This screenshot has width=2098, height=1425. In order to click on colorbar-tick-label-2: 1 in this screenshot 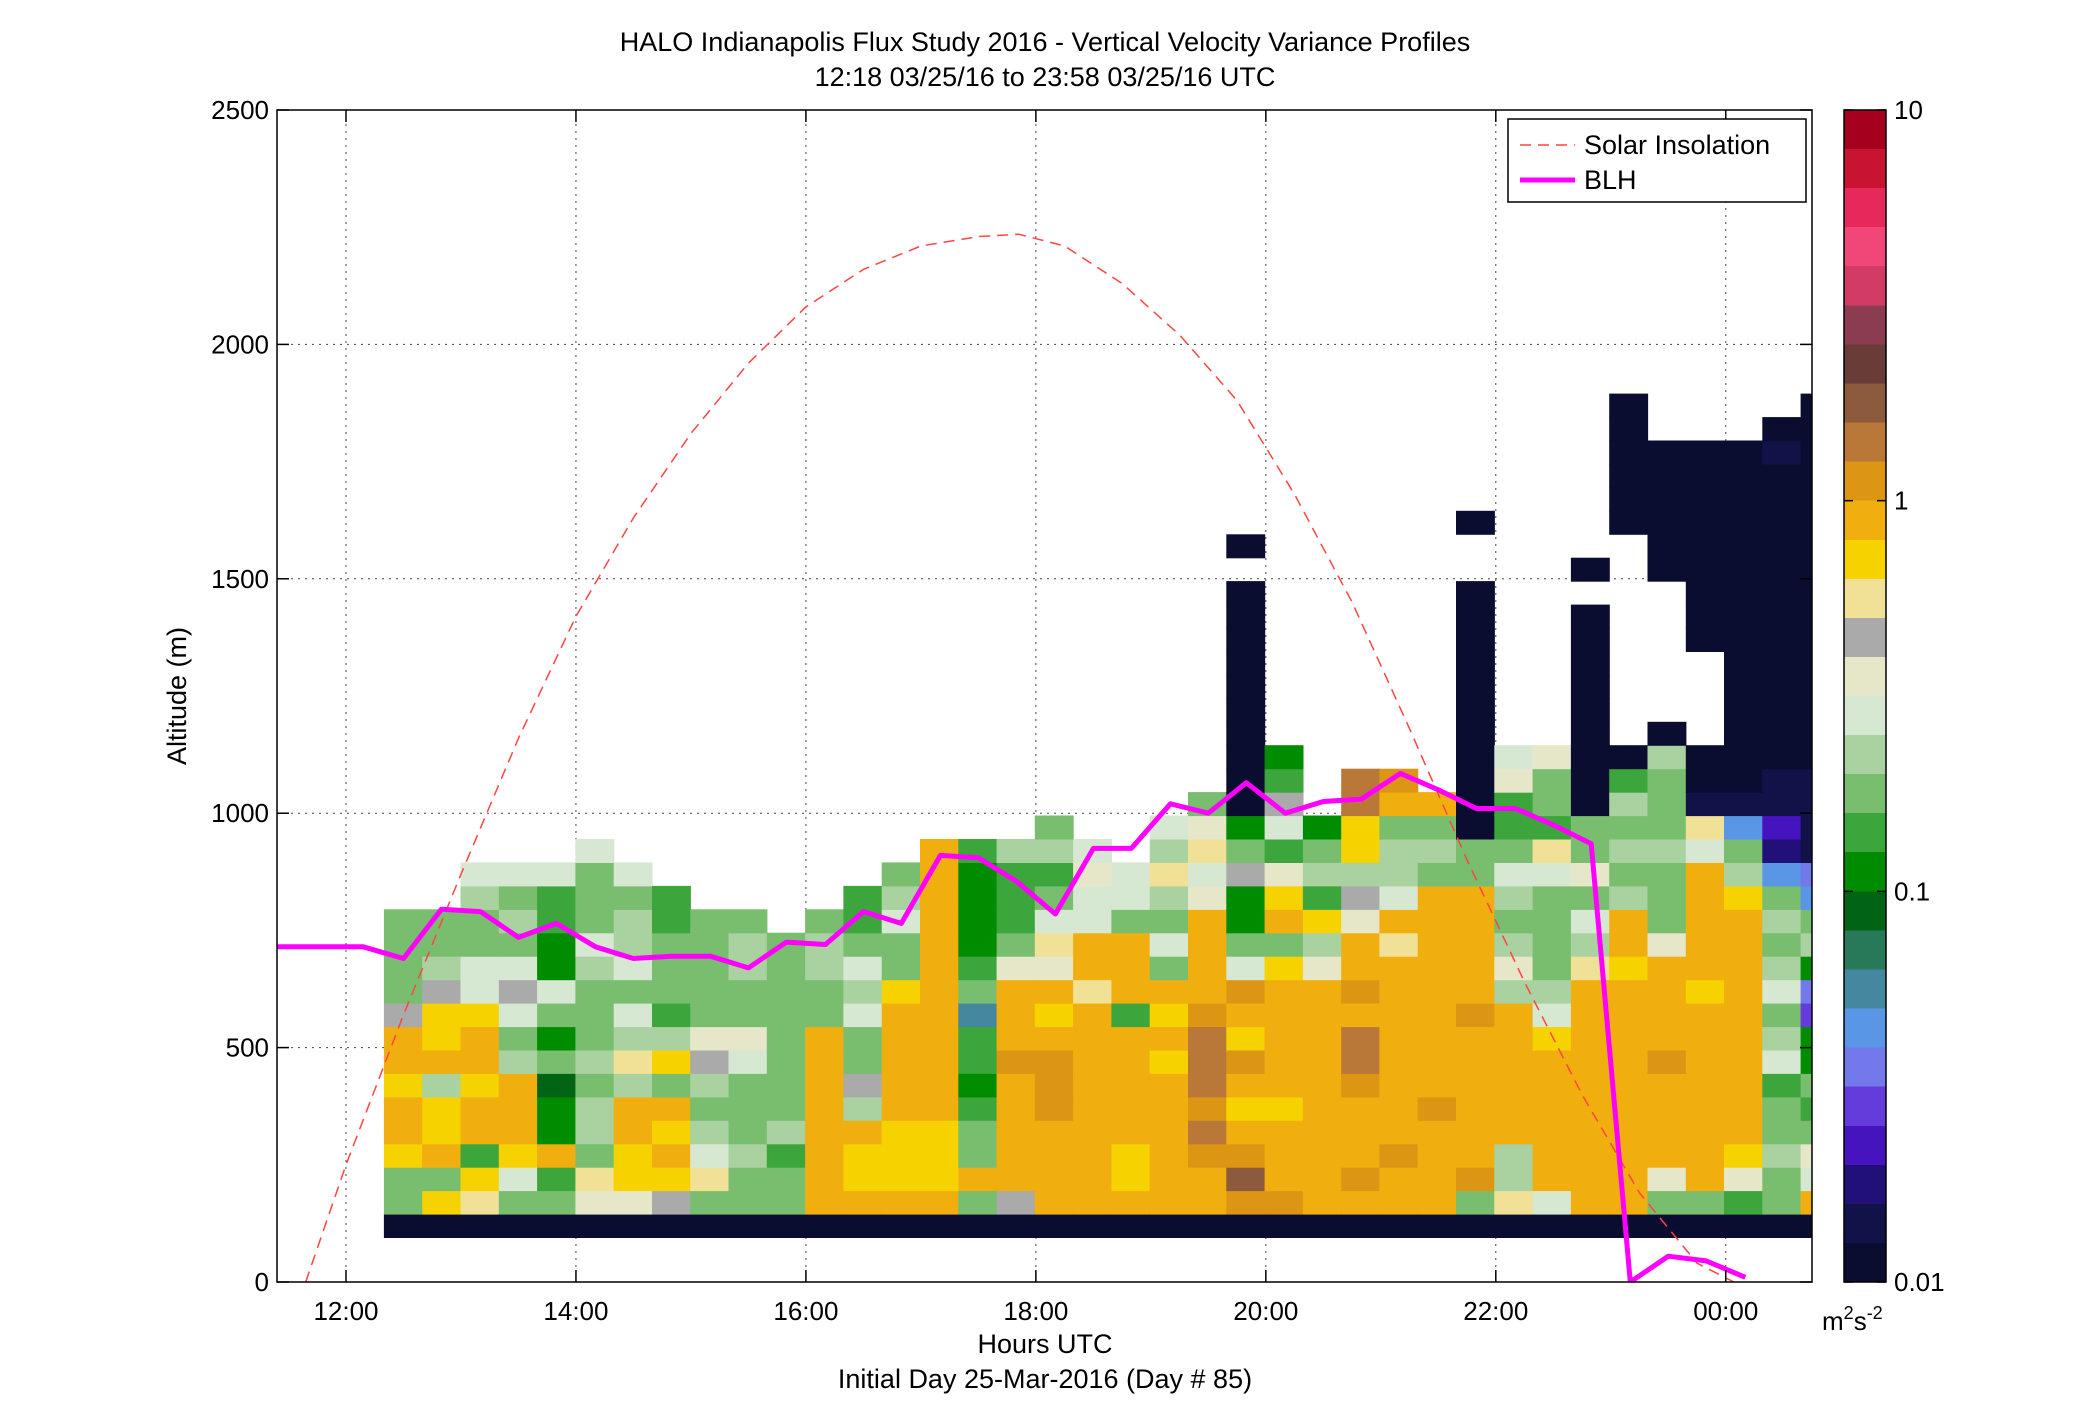, I will do `click(1901, 501)`.